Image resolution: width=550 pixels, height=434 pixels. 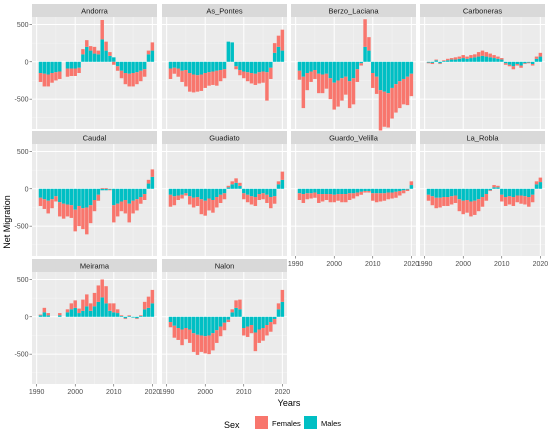 I want to click on facet-nalon: Nalon 1990 2000 2010 2020, so click(x=224, y=327).